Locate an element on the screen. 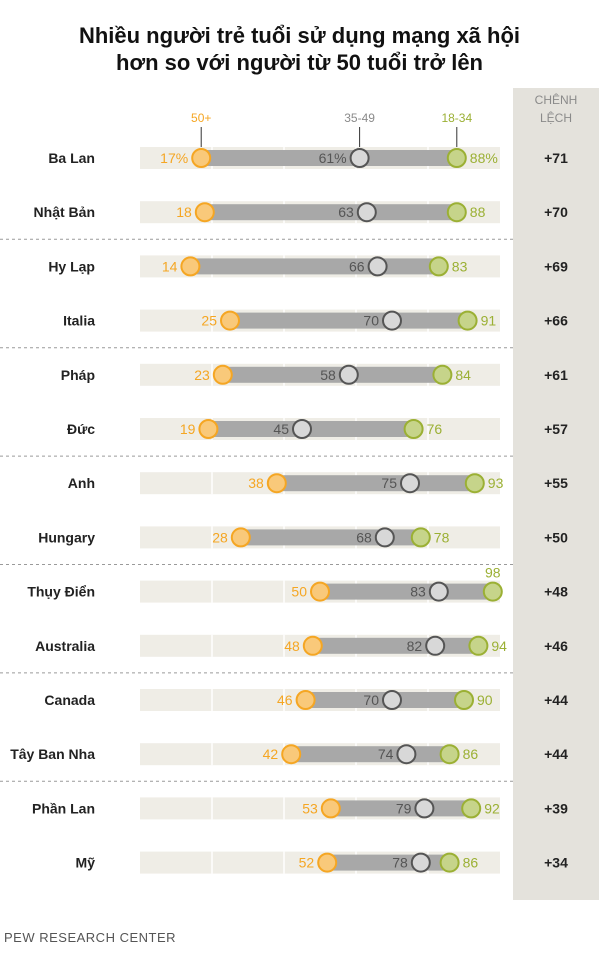 The image size is (599, 960). value-label-18-34: 76 is located at coordinates (435, 429).